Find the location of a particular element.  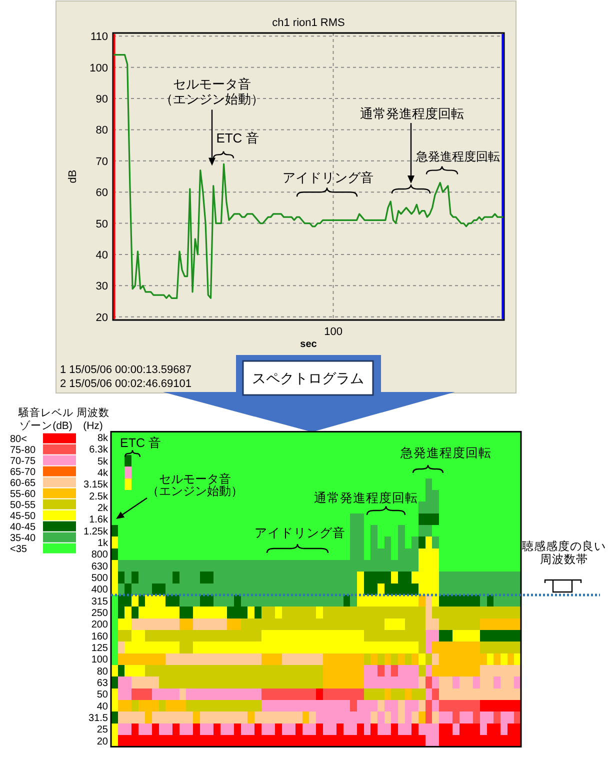

color-bar-label: 50-55 is located at coordinates (23, 505).